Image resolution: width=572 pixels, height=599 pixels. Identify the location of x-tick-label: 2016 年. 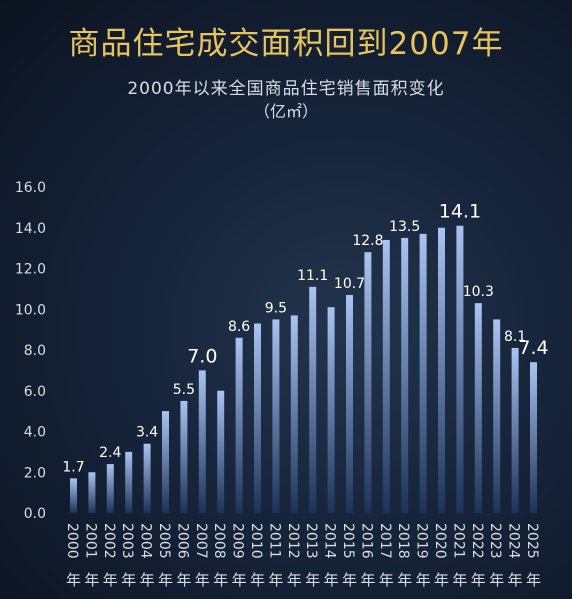
(366, 556).